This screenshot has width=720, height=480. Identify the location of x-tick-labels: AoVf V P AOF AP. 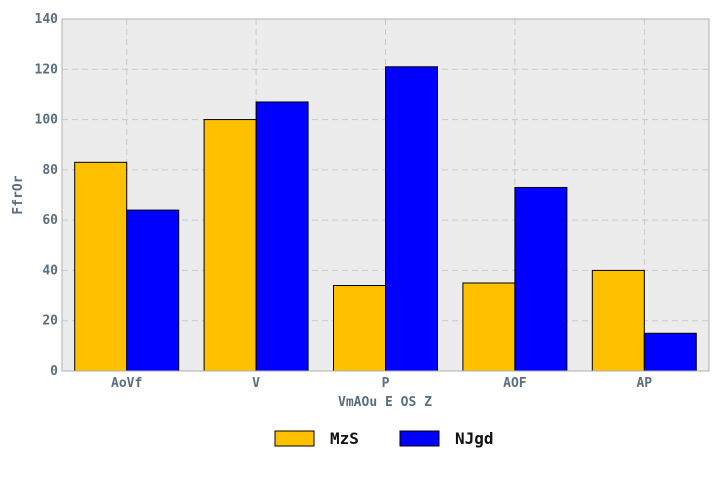
(381, 383).